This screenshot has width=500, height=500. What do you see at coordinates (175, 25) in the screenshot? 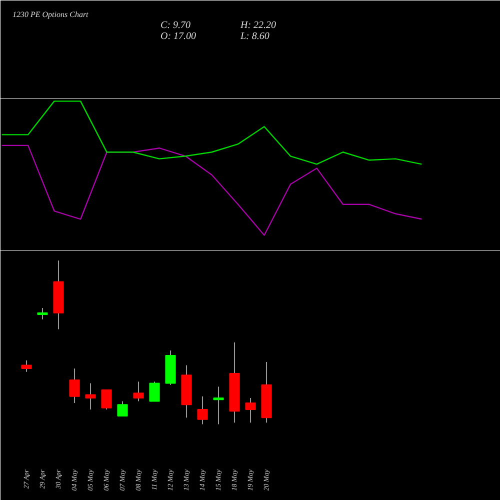
I see `text: C: 9.70` at bounding box center [175, 25].